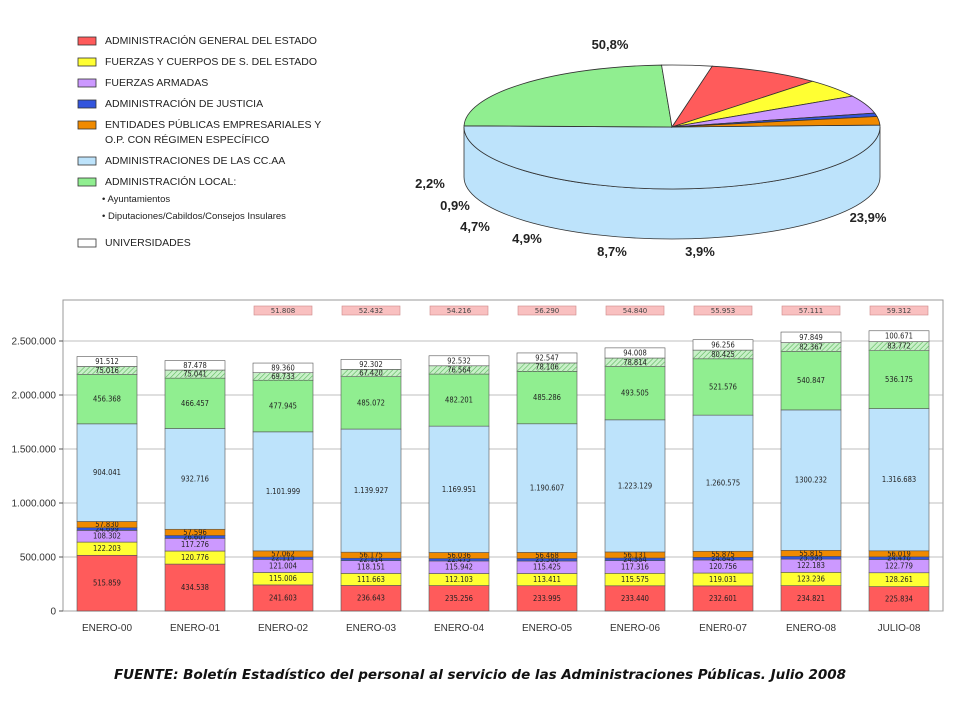 The width and height of the screenshot is (960, 720). Describe the element at coordinates (811, 557) in the screenshot. I see `bar-value-label-justicia: 25.595` at that location.